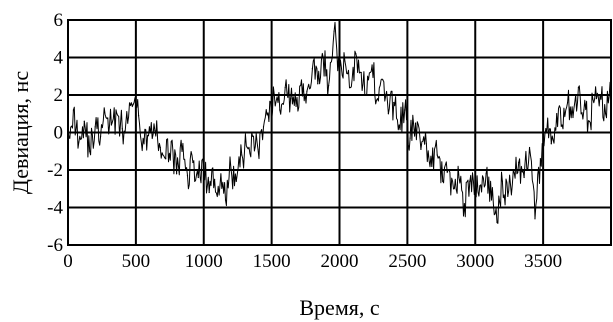  Describe the element at coordinates (55, 245) in the screenshot. I see `y-tick-label: -6` at that location.